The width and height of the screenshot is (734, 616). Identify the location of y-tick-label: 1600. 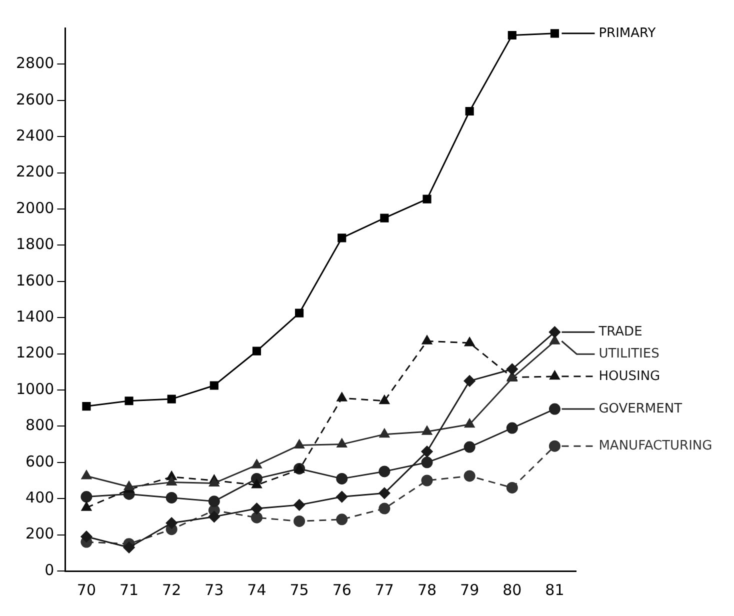
(35, 280).